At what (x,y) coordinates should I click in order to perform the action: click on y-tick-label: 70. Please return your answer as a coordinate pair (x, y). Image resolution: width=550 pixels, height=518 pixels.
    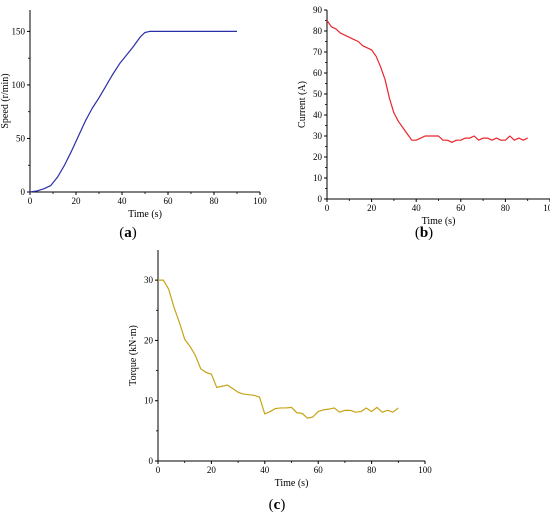
    Looking at the image, I should click on (318, 52).